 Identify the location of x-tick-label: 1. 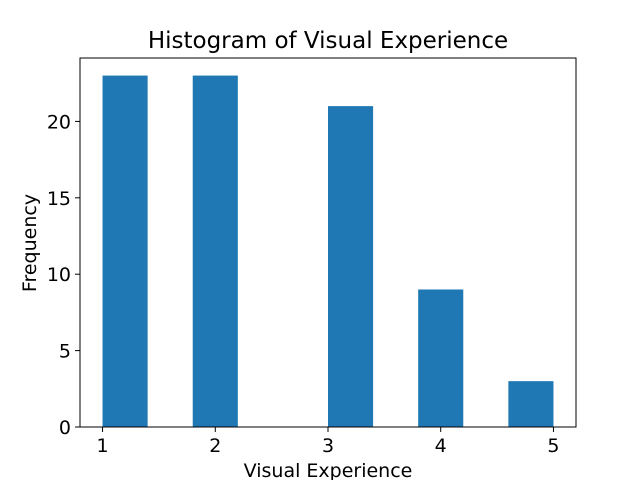
(102, 446).